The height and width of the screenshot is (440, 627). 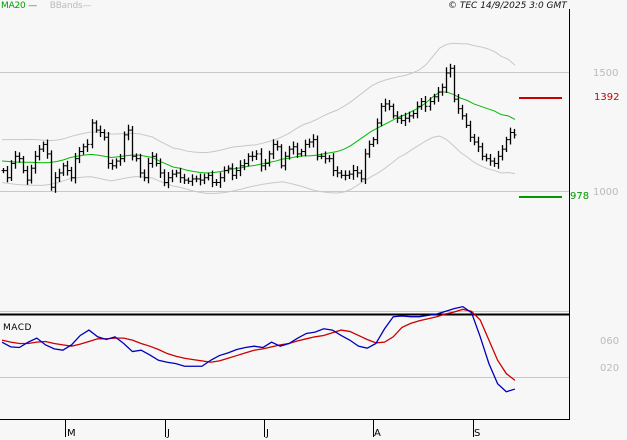 I want to click on price-tick-1500: 1500, so click(x=606, y=73).